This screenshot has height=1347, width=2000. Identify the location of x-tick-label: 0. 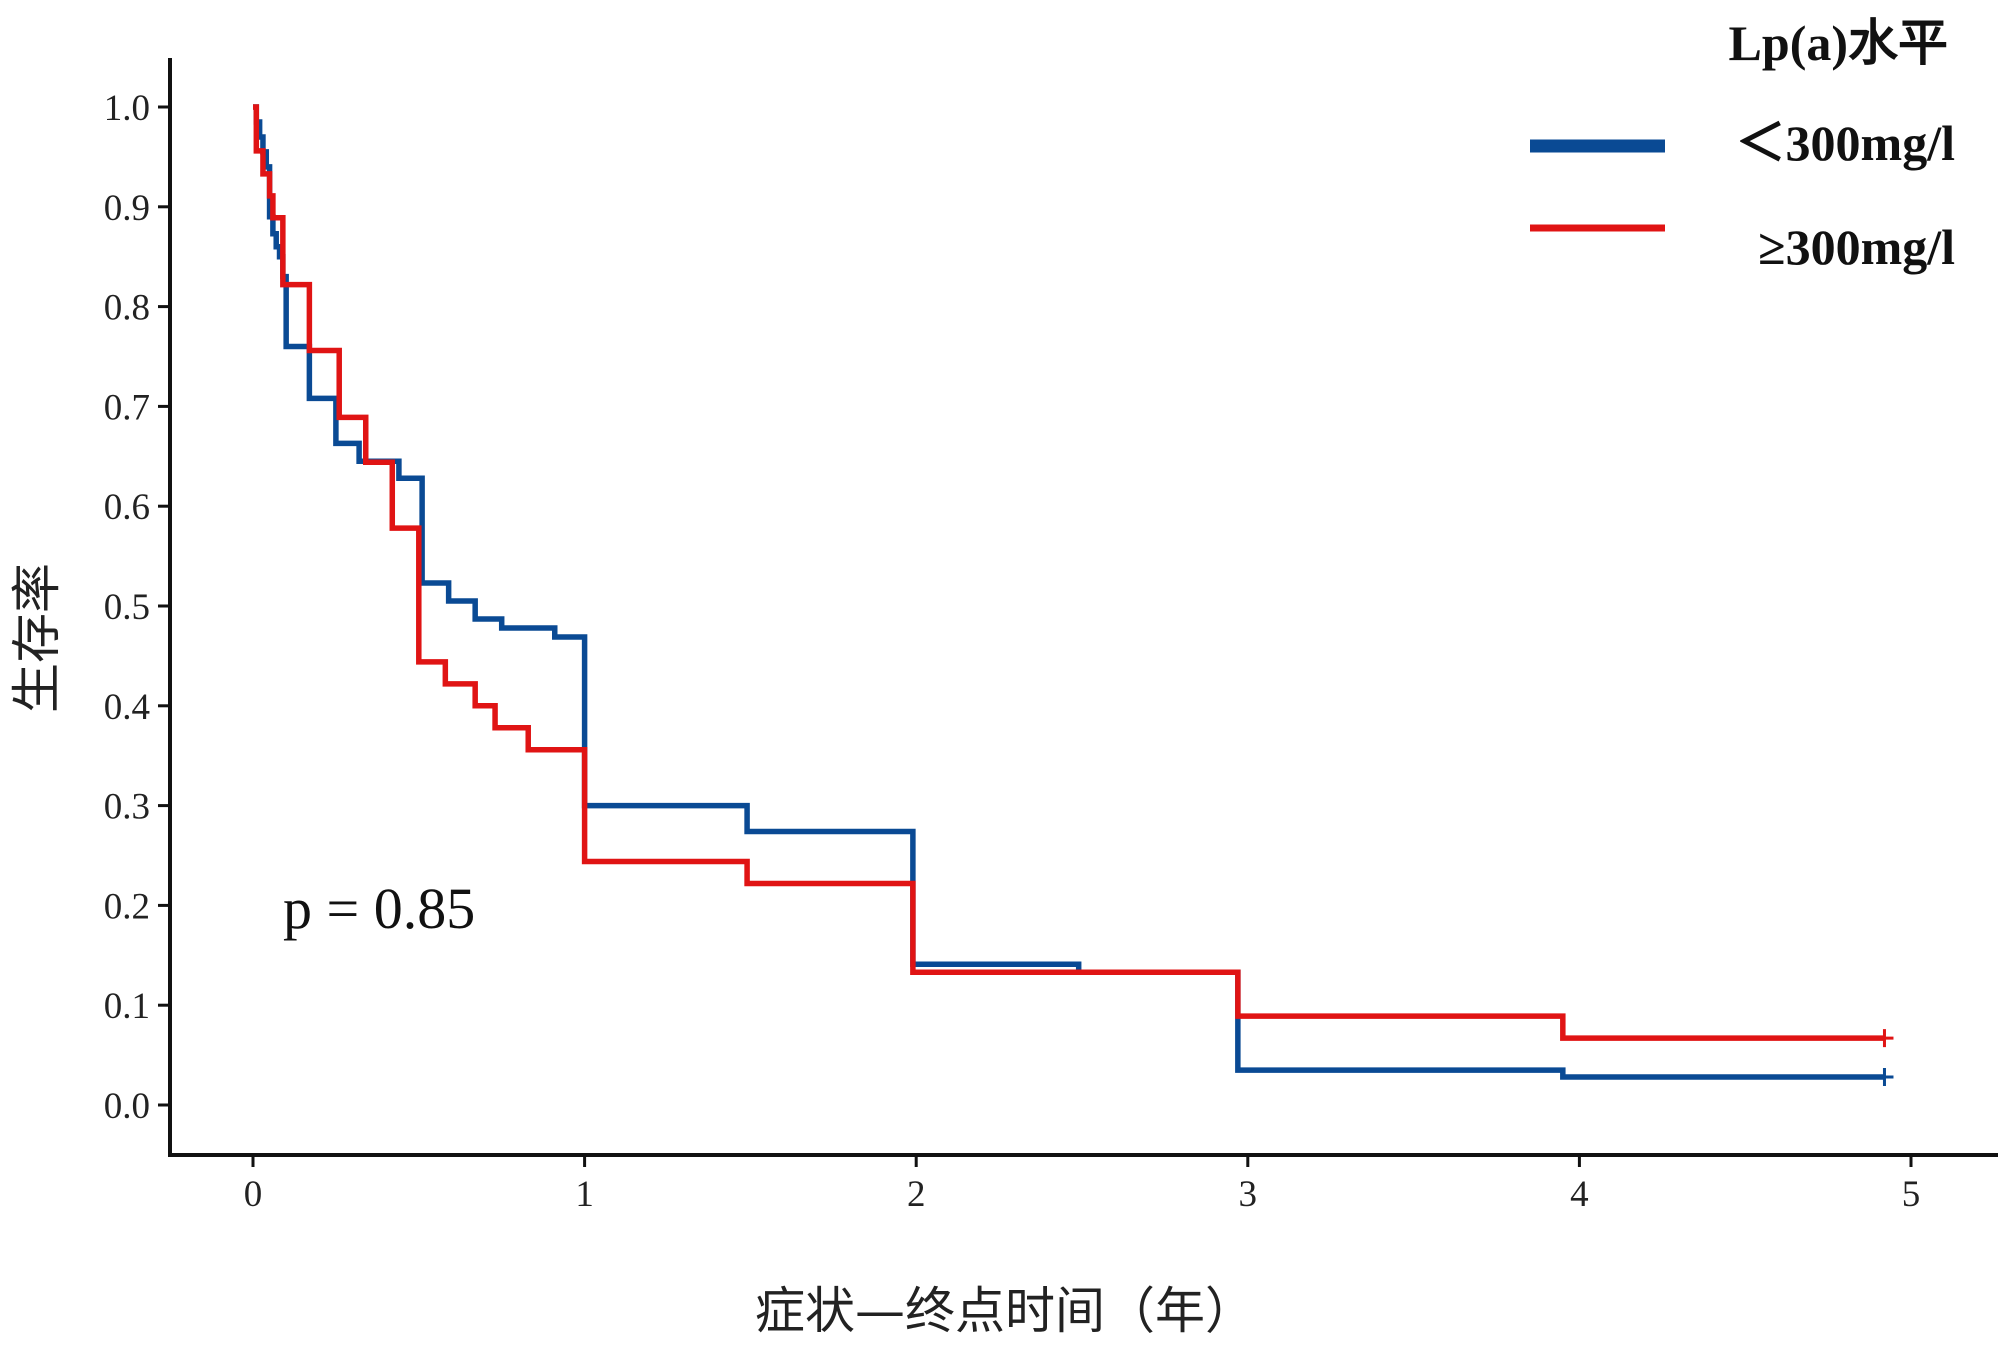
(253, 1194).